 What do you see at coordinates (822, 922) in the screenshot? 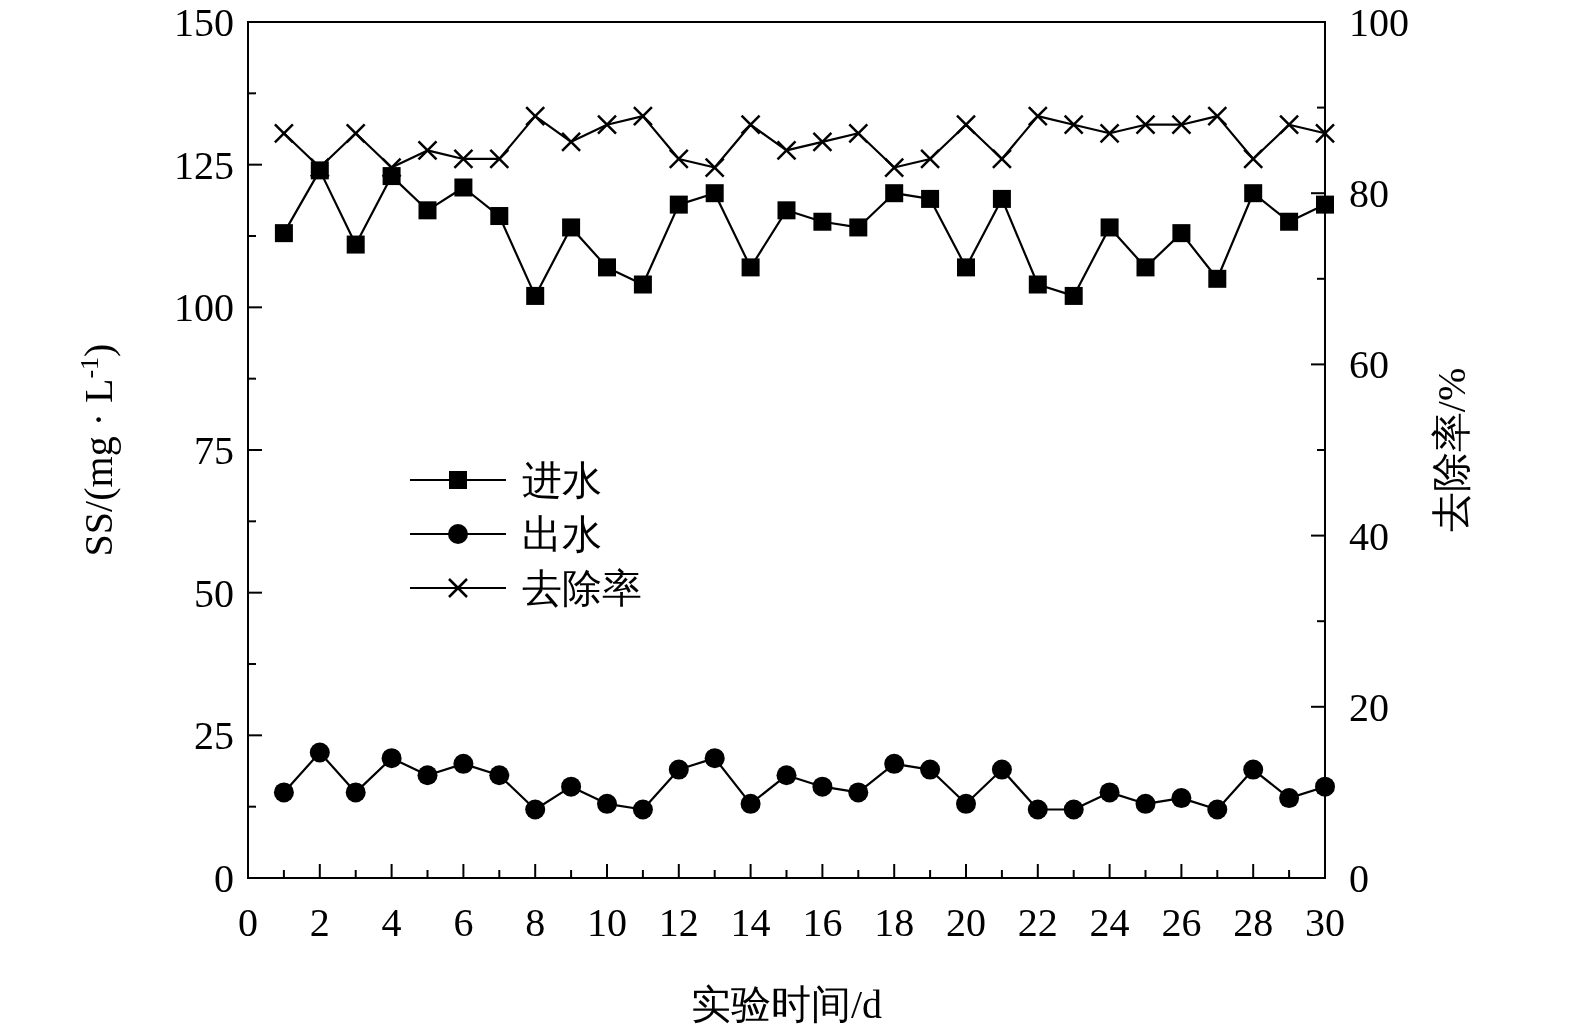
I see `x-tick-label: 16` at bounding box center [822, 922].